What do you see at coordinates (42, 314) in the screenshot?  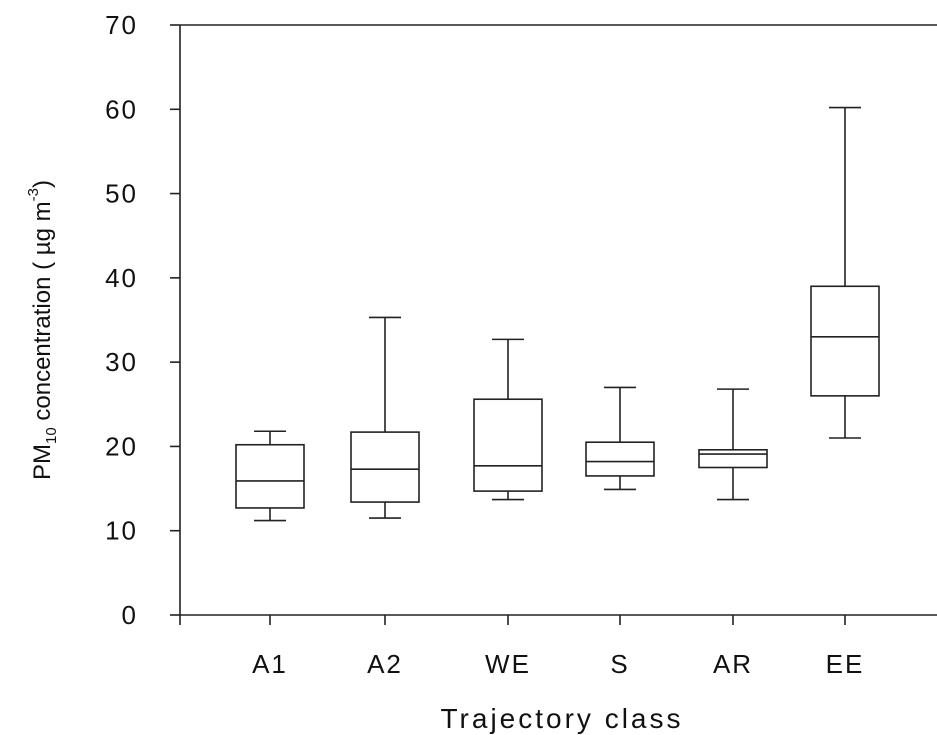 I see `y-axis-title-main: concentration ( µg m` at bounding box center [42, 314].